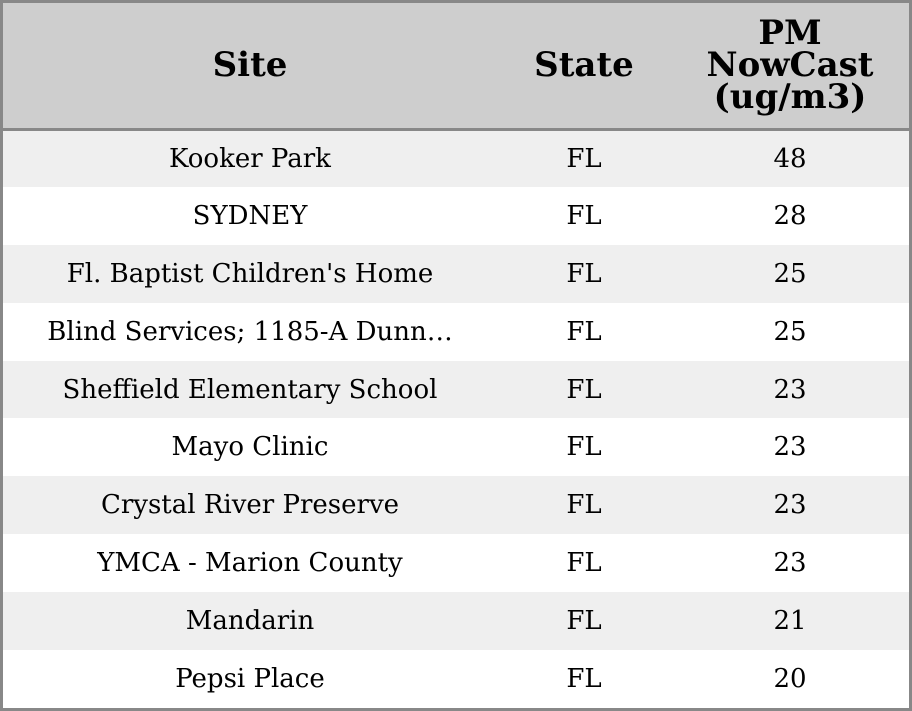 This screenshot has height=711, width=912. Describe the element at coordinates (456, 331) in the screenshot. I see `table-row: Blind Services; 1185-A Dunn… FL 25` at that location.